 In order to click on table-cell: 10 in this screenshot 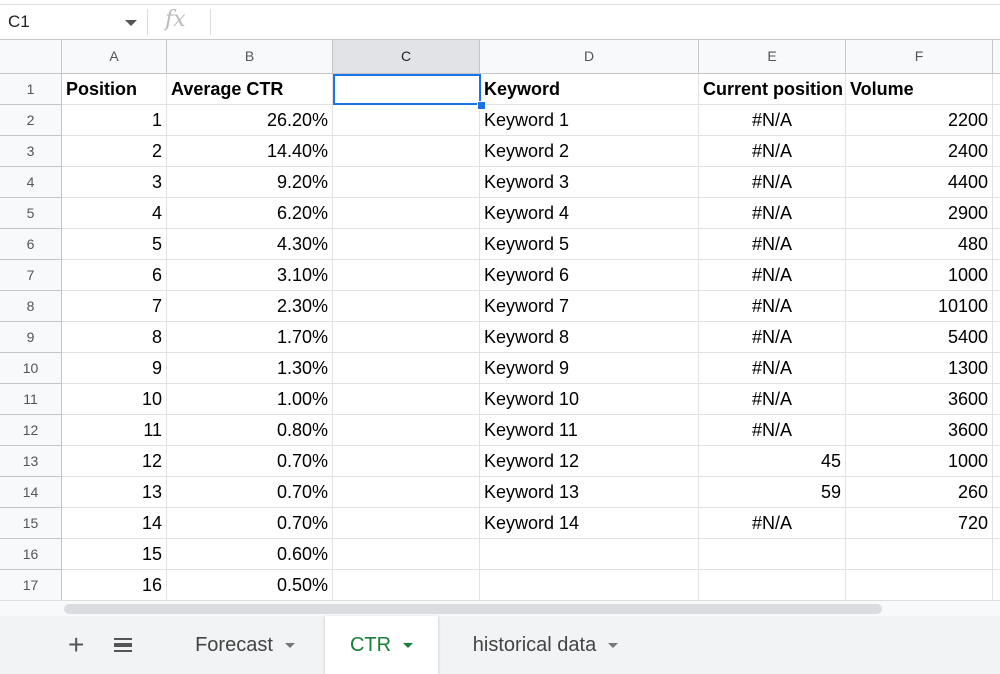, I will do `click(114, 399)`.